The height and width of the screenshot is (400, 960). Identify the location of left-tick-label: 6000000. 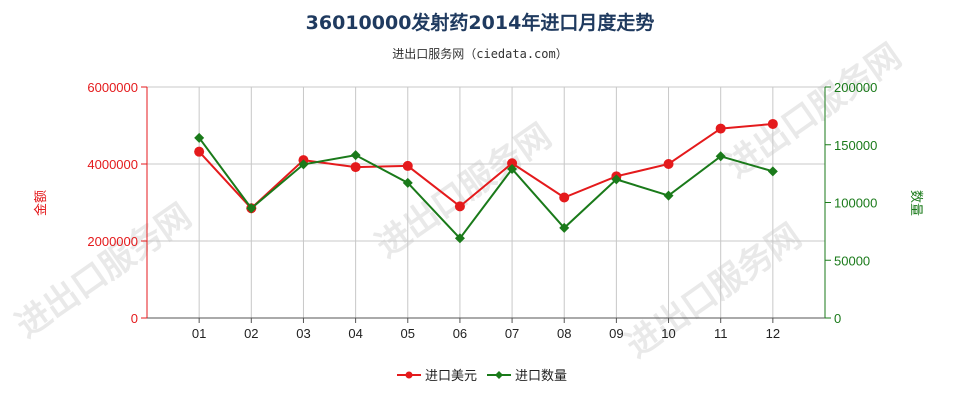
(112, 87).